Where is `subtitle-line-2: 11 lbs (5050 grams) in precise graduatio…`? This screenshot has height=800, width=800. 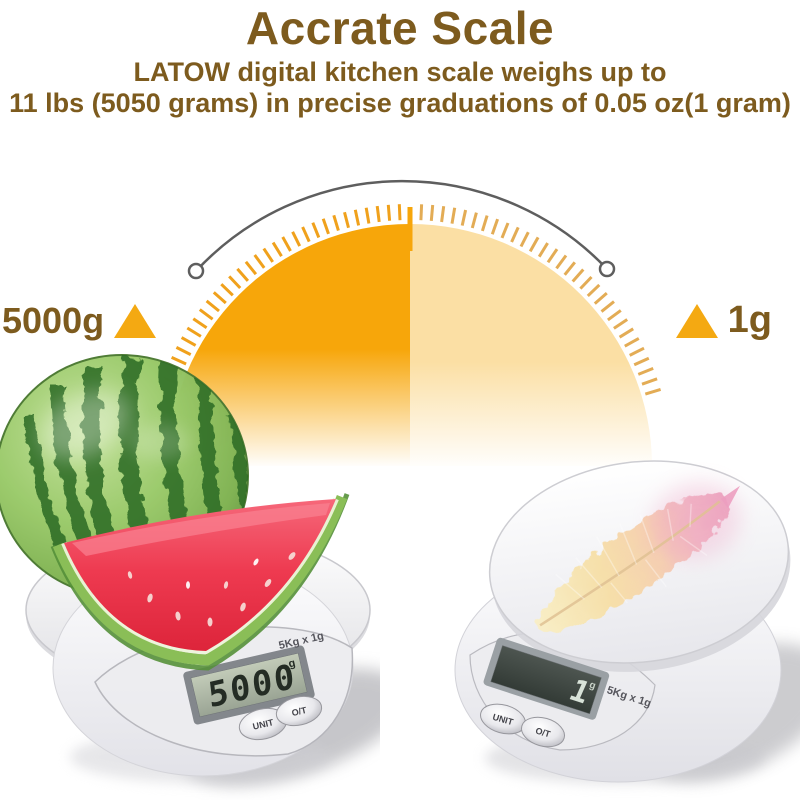 subtitle-line-2: 11 lbs (5050 grams) in precise graduatio… is located at coordinates (400, 103).